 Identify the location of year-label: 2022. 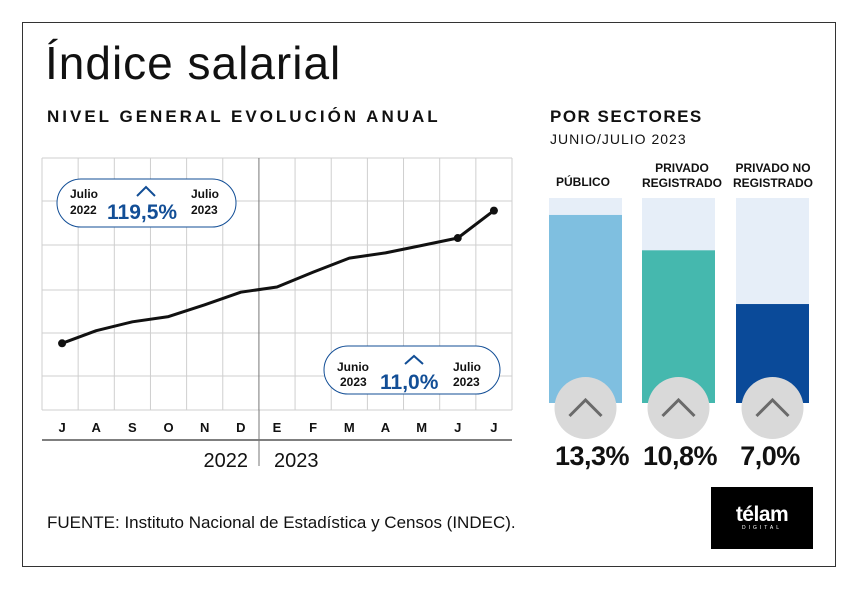
(226, 461).